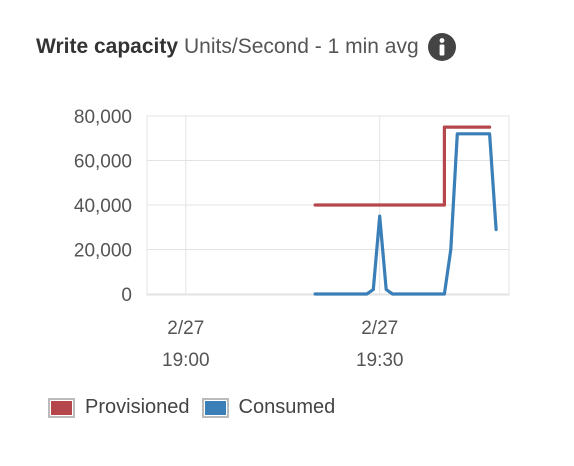 The height and width of the screenshot is (466, 574). Describe the element at coordinates (442, 47) in the screenshot. I see `info-icon` at that location.